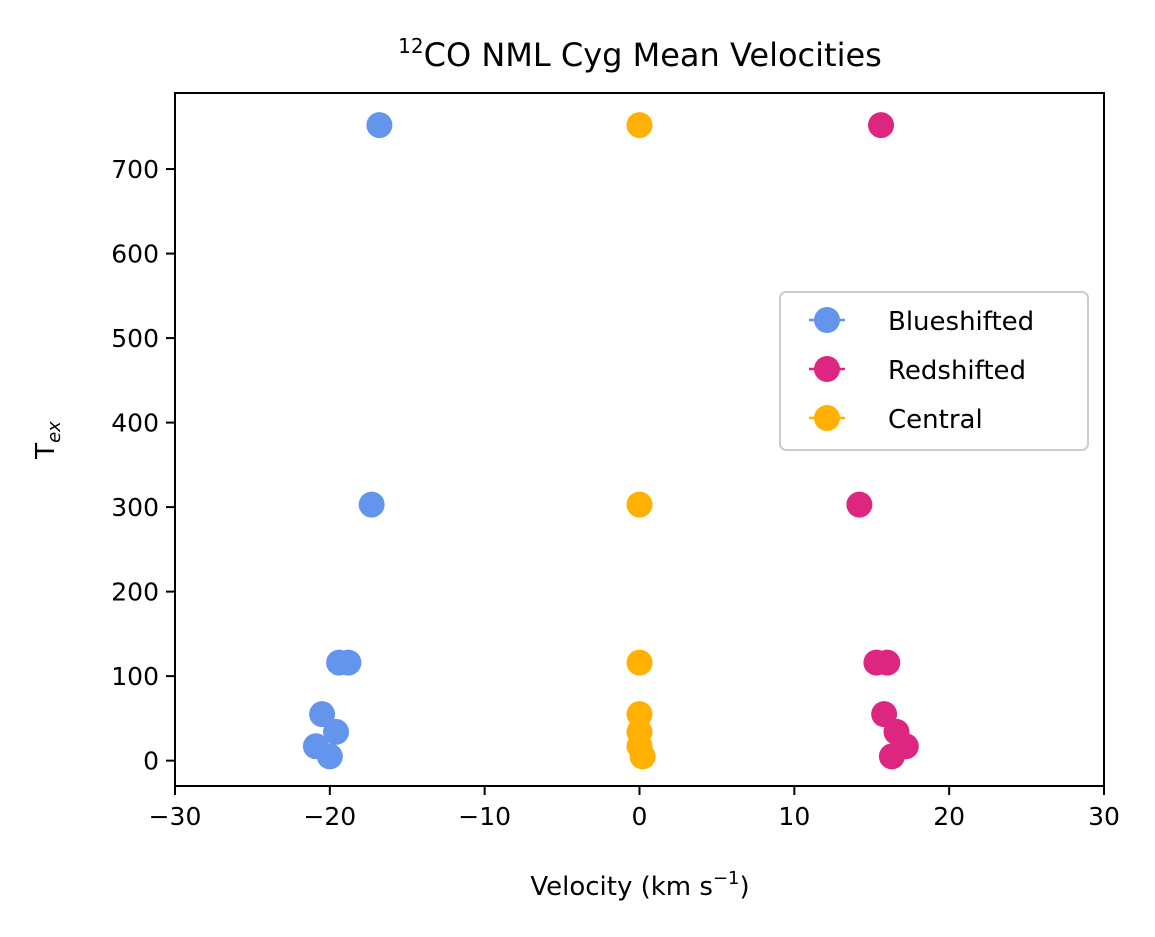 The height and width of the screenshot is (937, 1155). What do you see at coordinates (949, 816) in the screenshot?
I see `x-tick-label: 20` at bounding box center [949, 816].